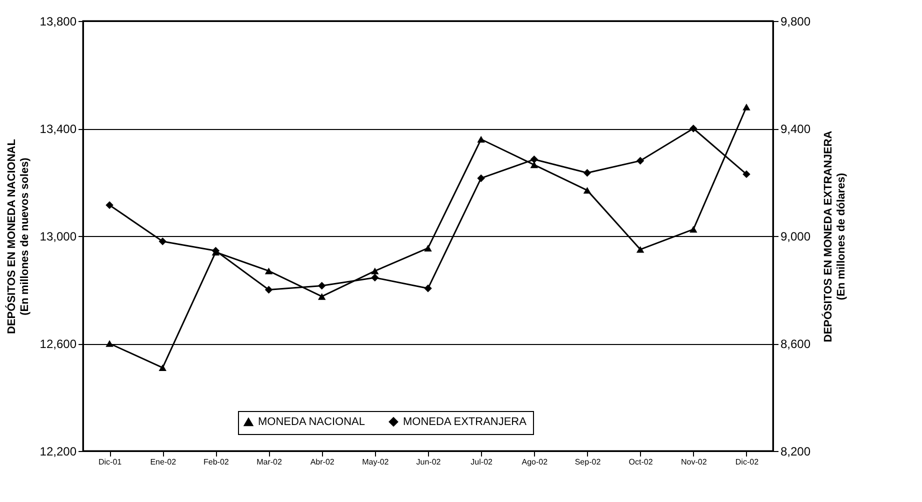 This screenshot has height=502, width=922. I want to click on x-tick-label: Sep-02, so click(588, 462).